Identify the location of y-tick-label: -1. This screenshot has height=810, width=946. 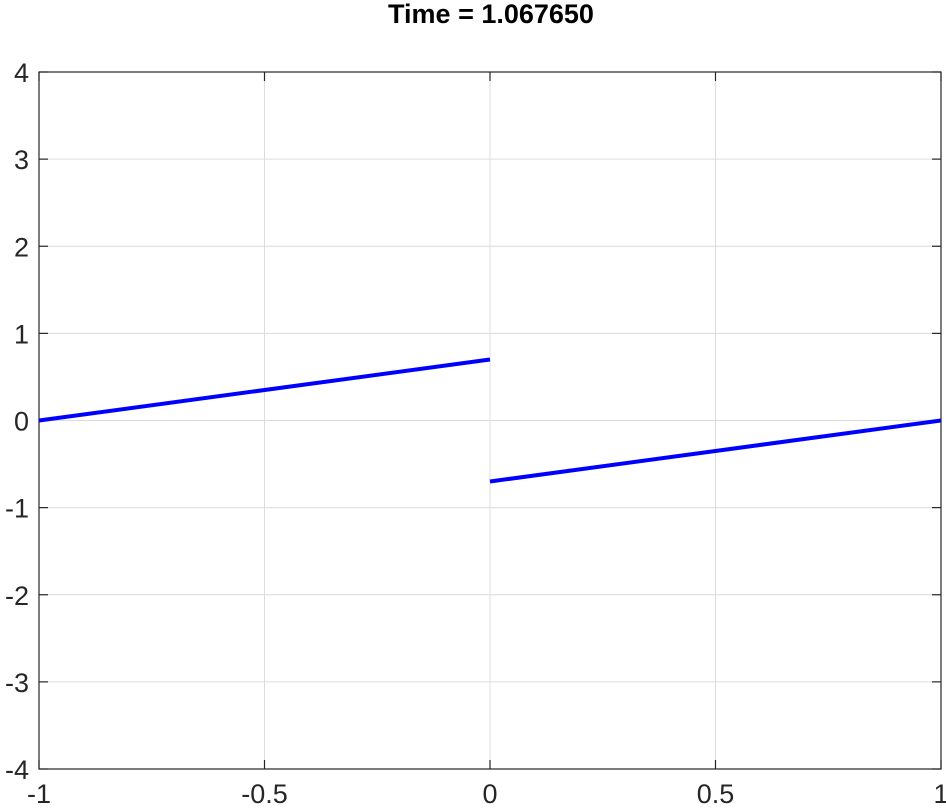
(17, 509).